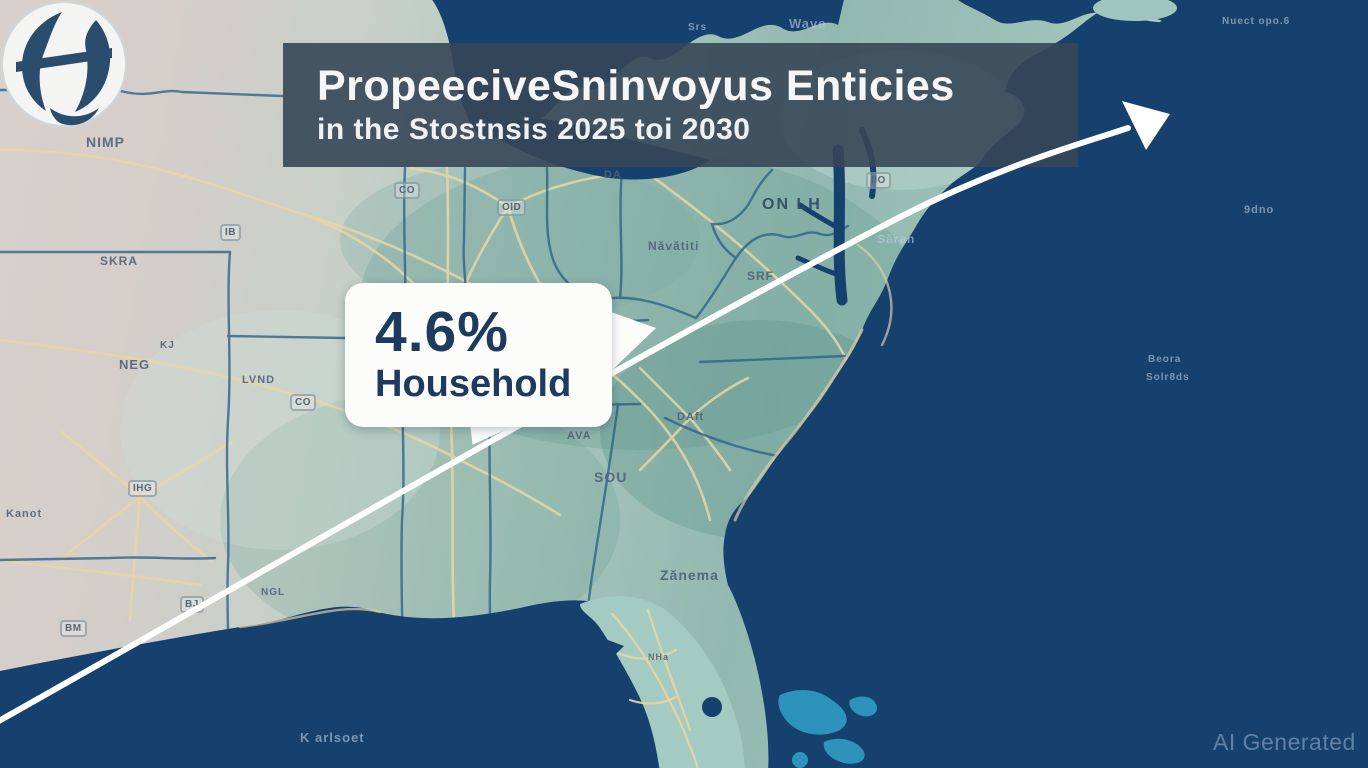 This screenshot has height=768, width=1368. What do you see at coordinates (579, 436) in the screenshot?
I see `map-label: AVA` at bounding box center [579, 436].